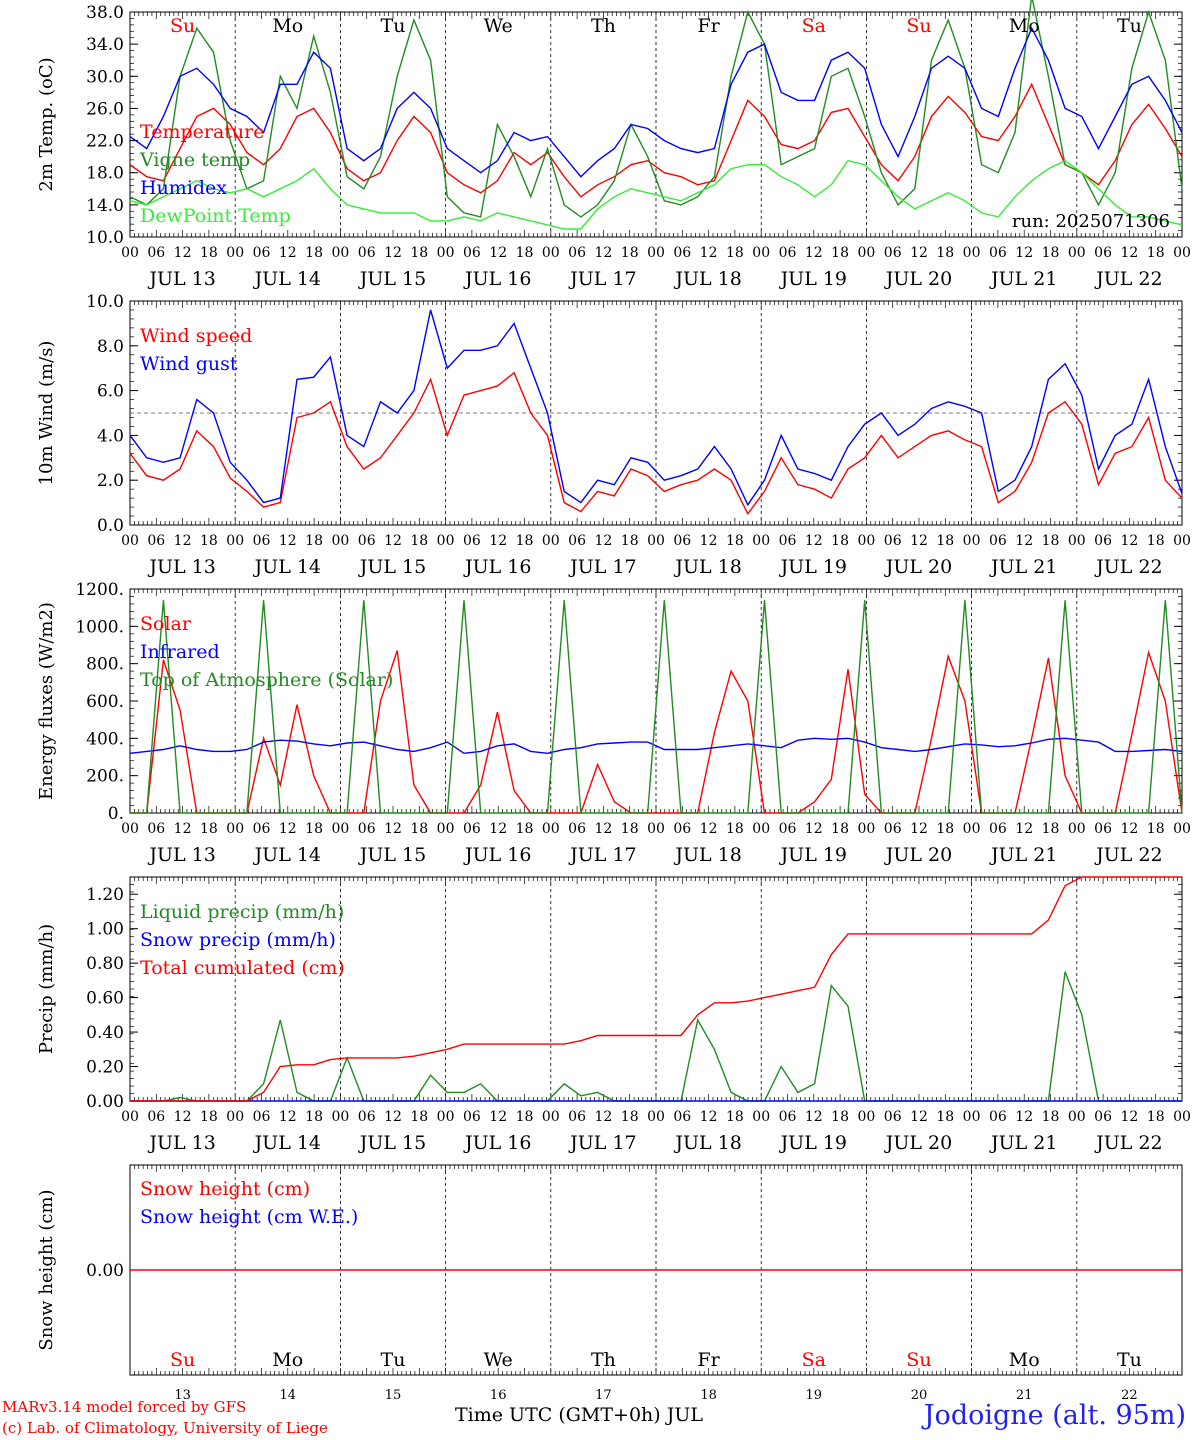 This screenshot has height=1440, width=1194. Describe the element at coordinates (110, 436) in the screenshot. I see `y-tick-label: 4.0` at that location.